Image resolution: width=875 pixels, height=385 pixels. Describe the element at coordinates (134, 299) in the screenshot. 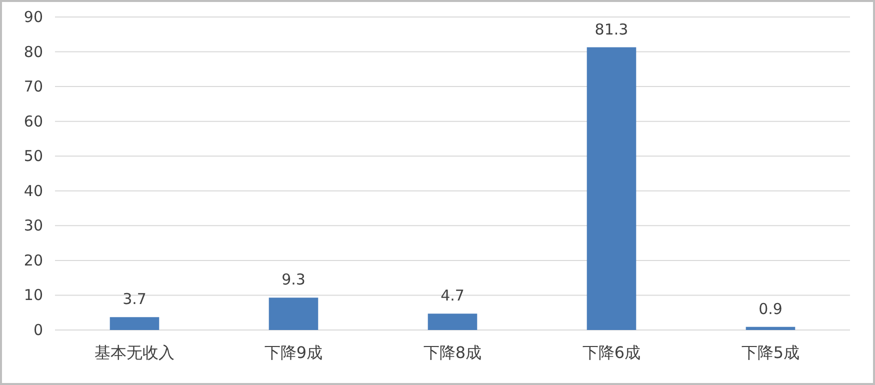

I see `data-label: 3.7` at that location.